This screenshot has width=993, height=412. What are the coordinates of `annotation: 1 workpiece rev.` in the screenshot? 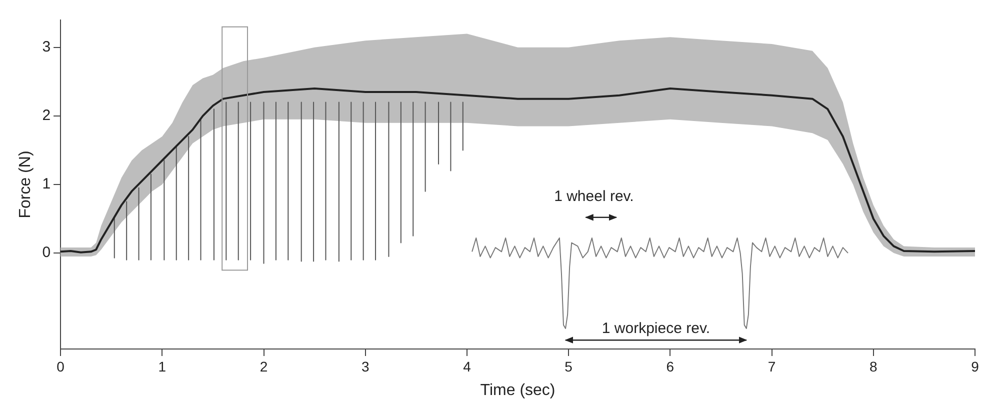 It's located at (656, 328).